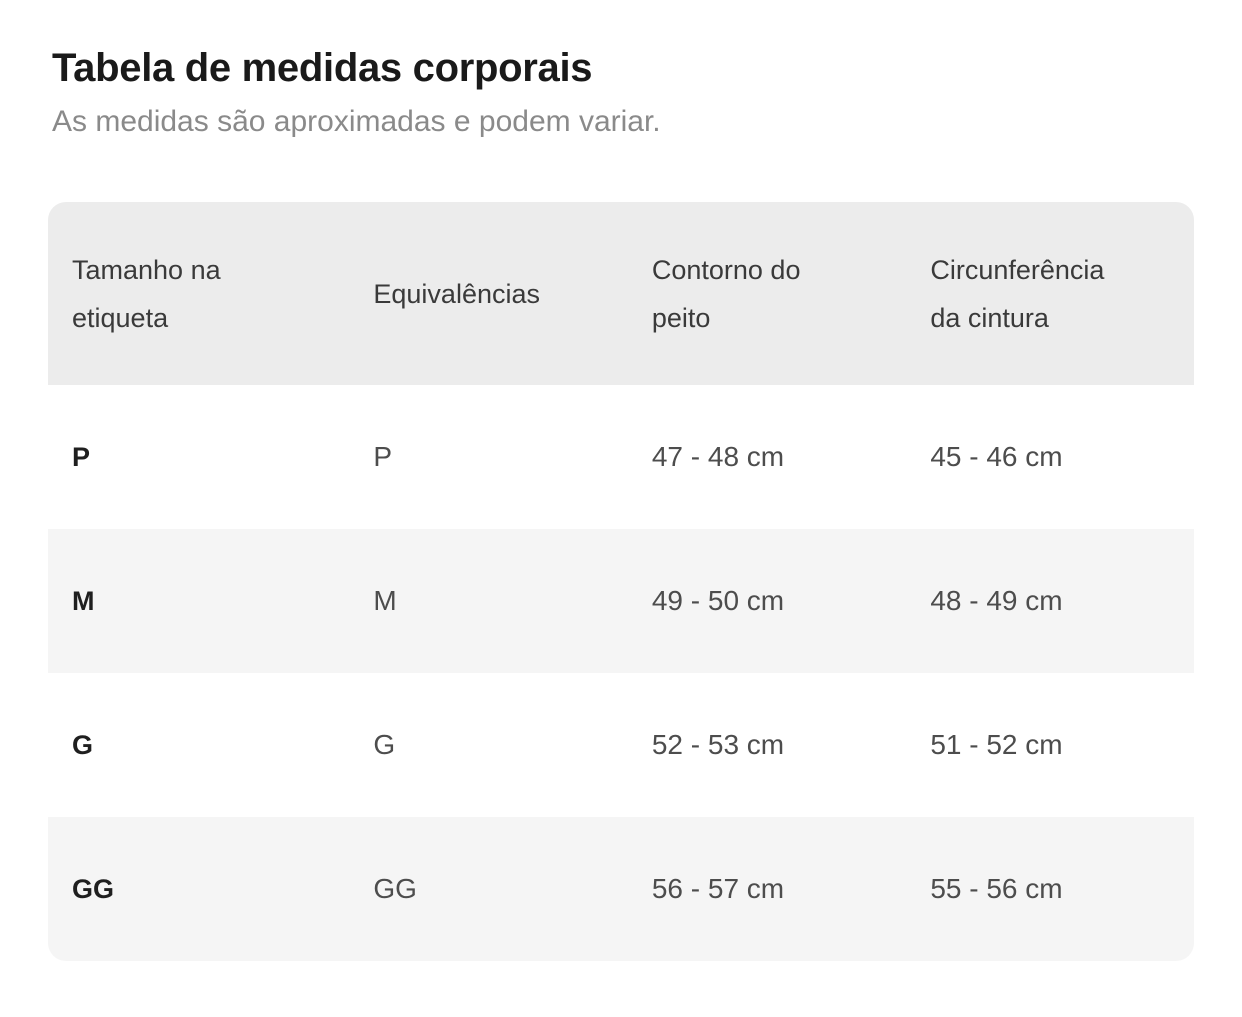 This screenshot has width=1242, height=1017. What do you see at coordinates (718, 456) in the screenshot?
I see `cell-chest-contour: 47 - 48 cm` at bounding box center [718, 456].